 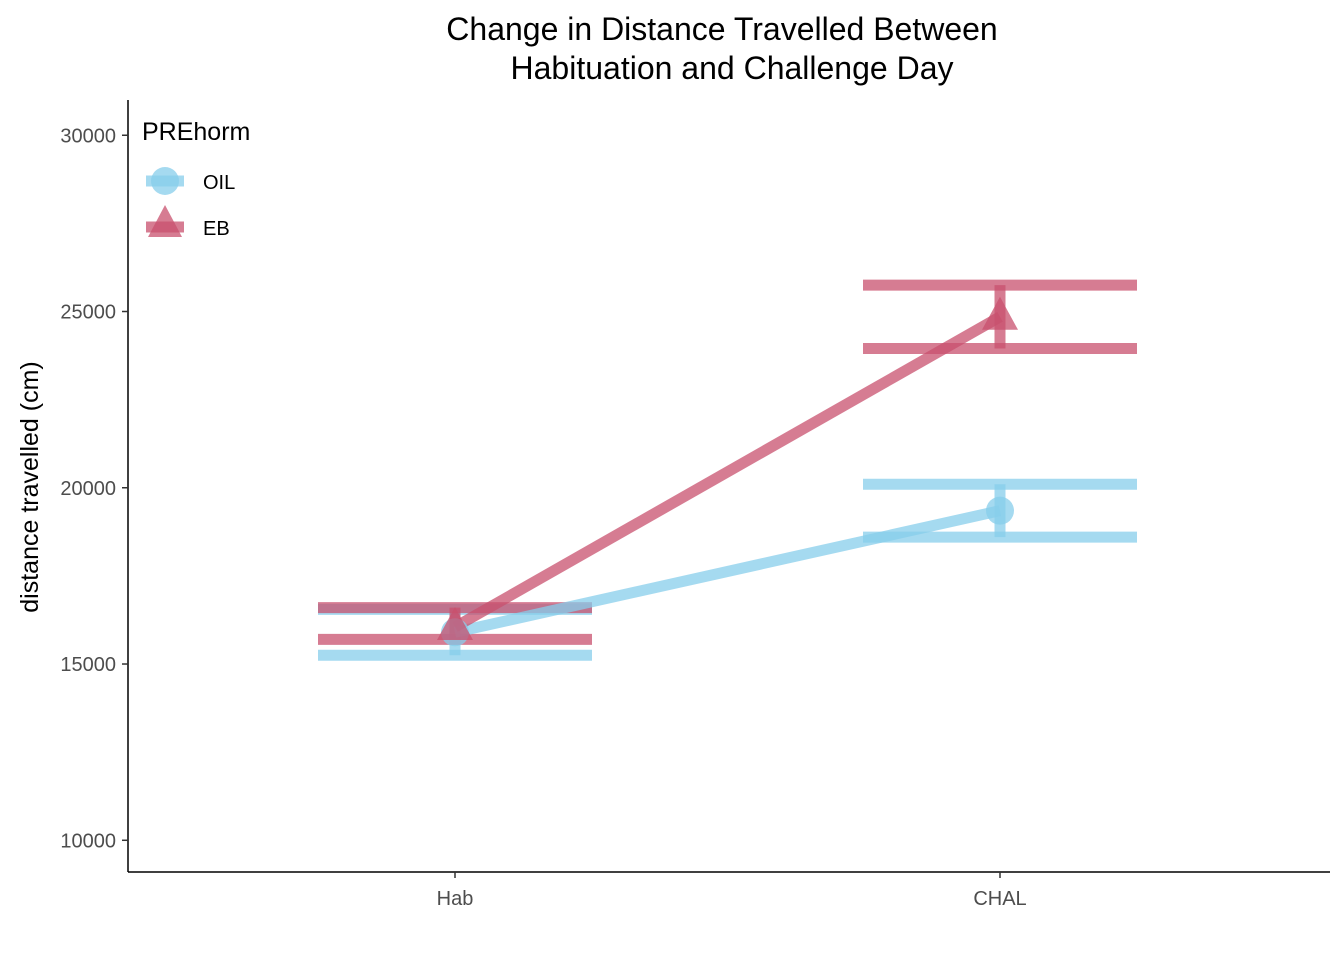 I want to click on data-point-eb-chal, so click(x=1000, y=313).